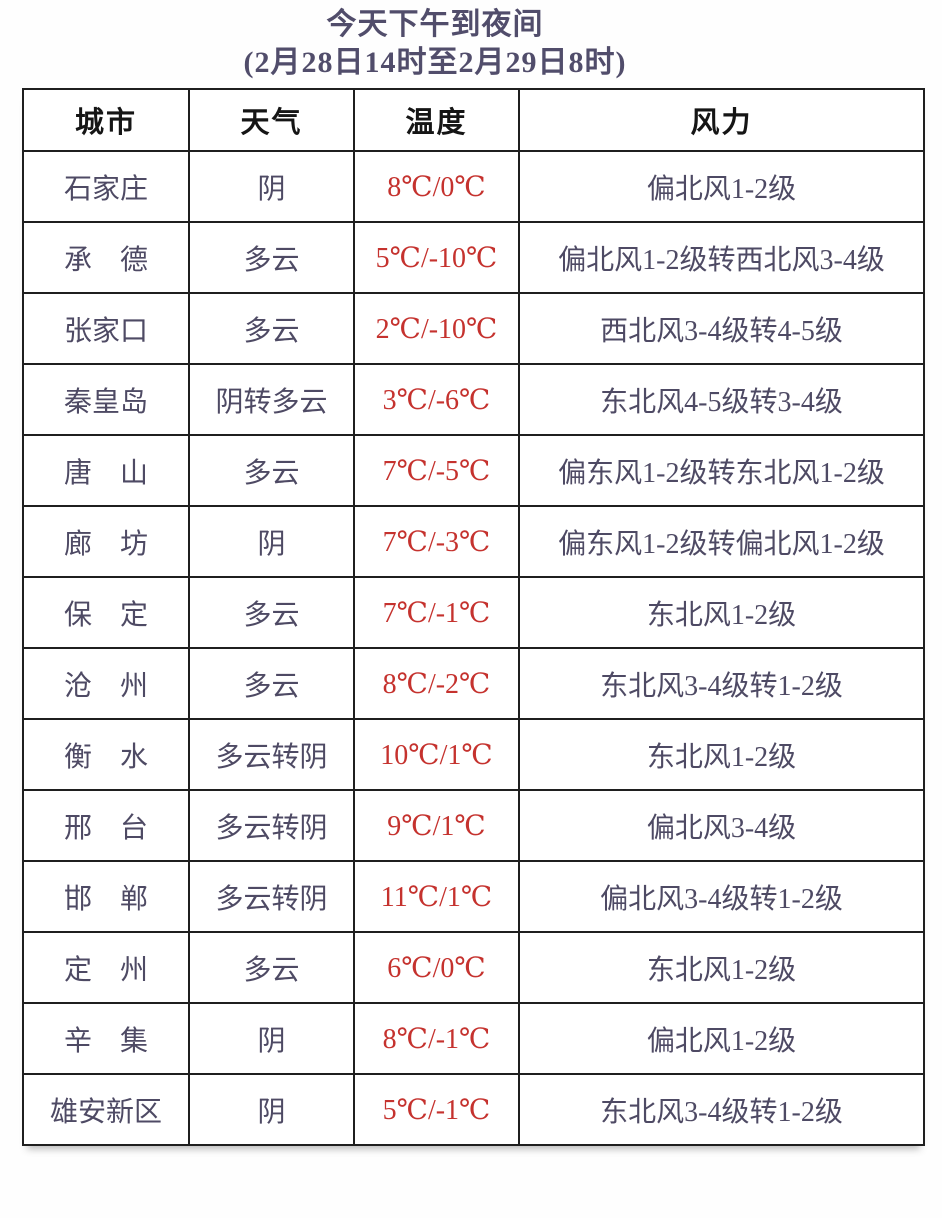  What do you see at coordinates (436, 399) in the screenshot?
I see `temperature-cell: 3℃/-6℃` at bounding box center [436, 399].